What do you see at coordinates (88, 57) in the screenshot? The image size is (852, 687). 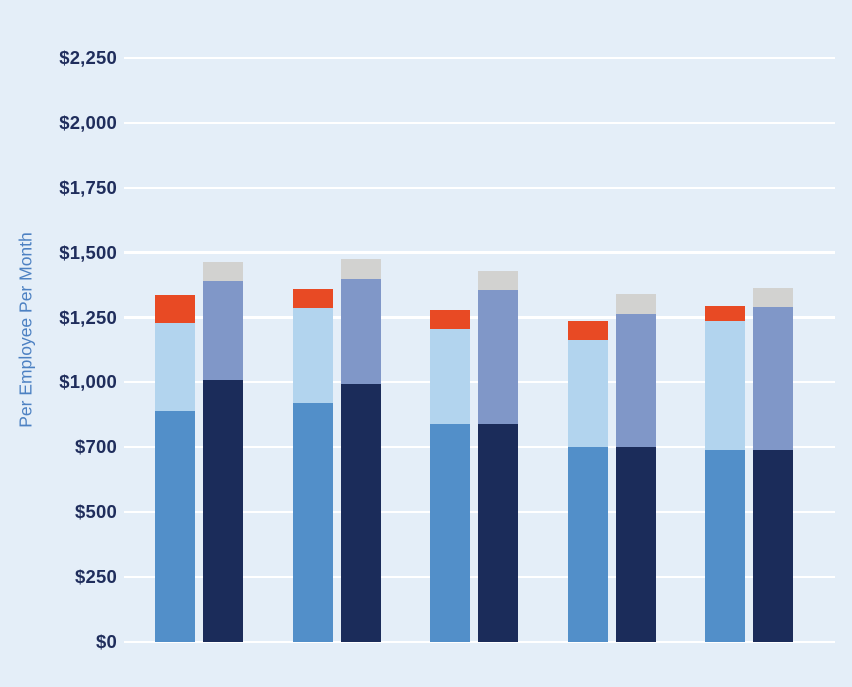 I see `y-tick-label: $2,250` at bounding box center [88, 57].